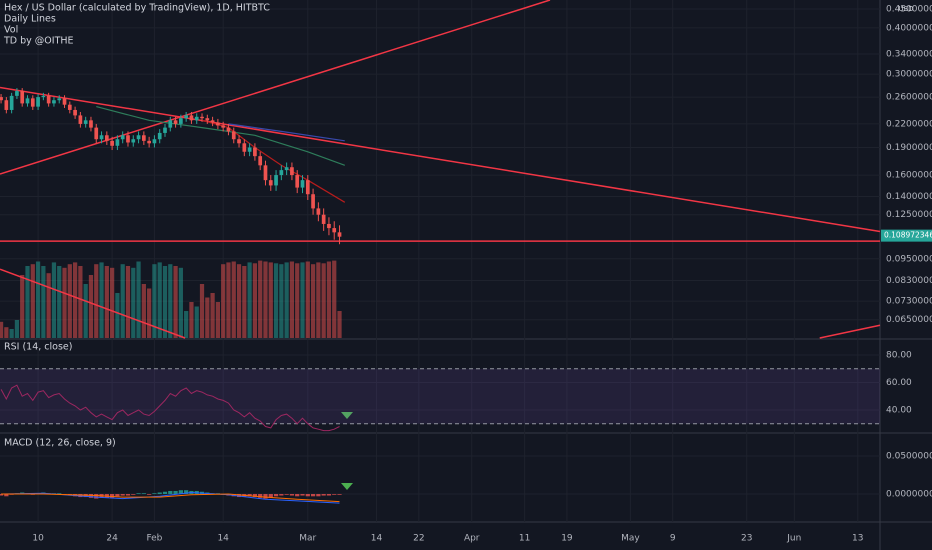 This screenshot has width=932, height=550. Describe the element at coordinates (909, 456) in the screenshot. I see `y-tick-label: 0.0500000000` at that location.